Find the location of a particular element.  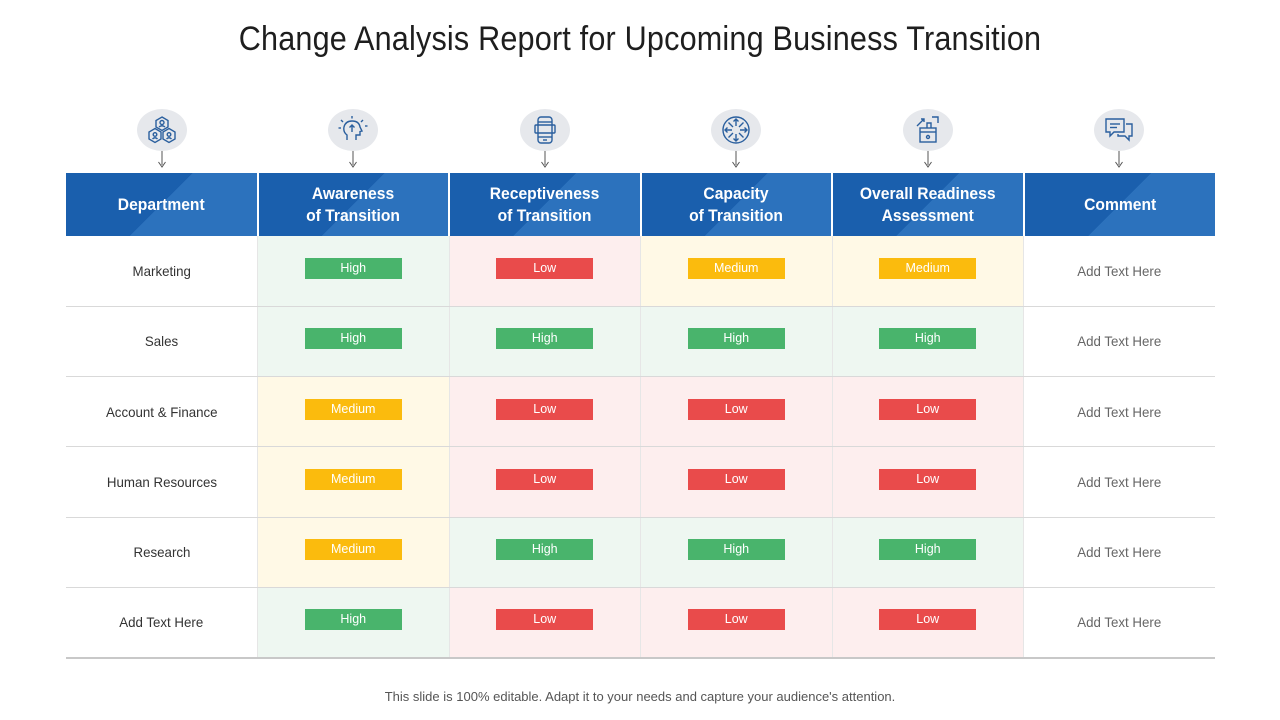

icon-cell-department is located at coordinates (162, 138).